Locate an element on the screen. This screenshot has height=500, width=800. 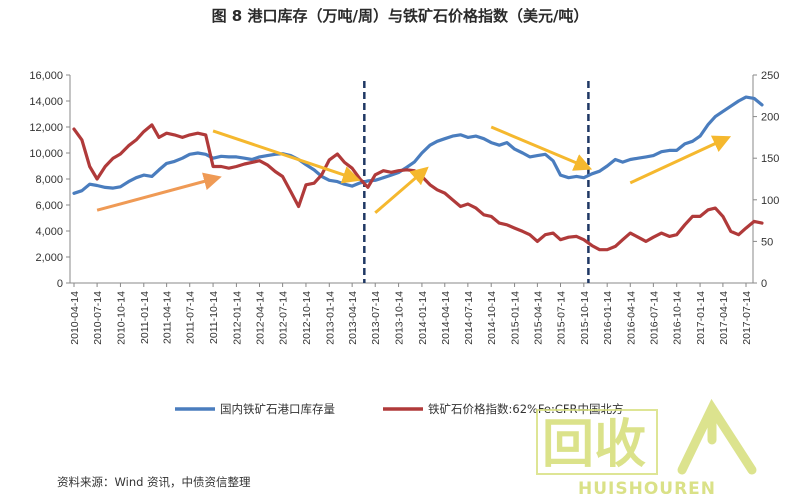
x-tick-label: 2017-01-14 is located at coordinates (701, 318).